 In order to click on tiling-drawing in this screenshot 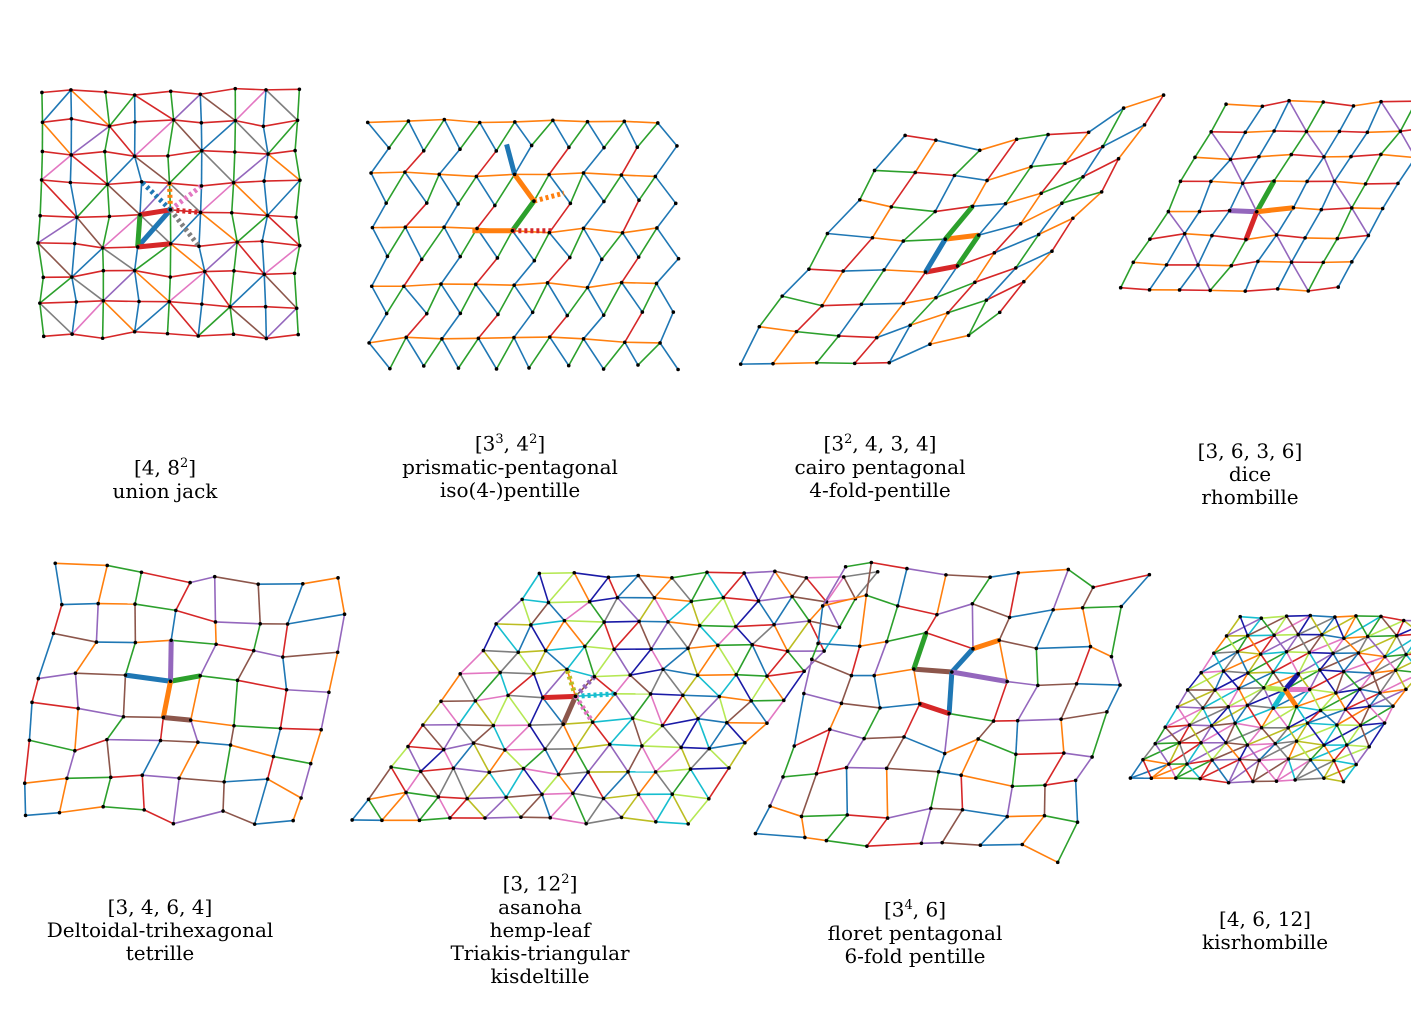, I will do `click(184, 693)`.